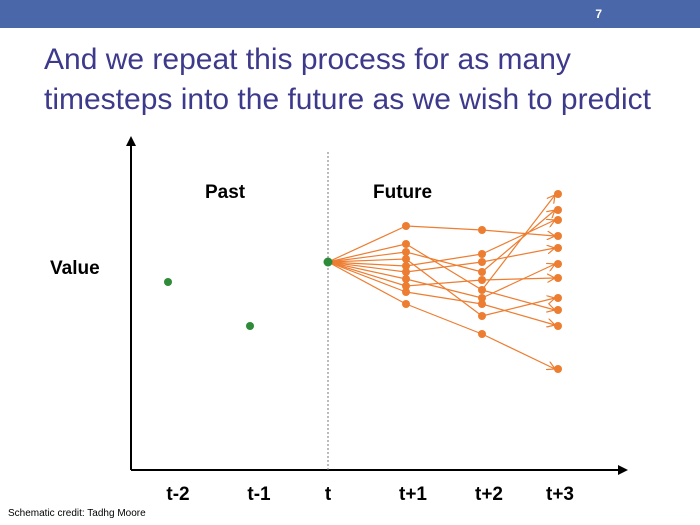 This screenshot has height=525, width=700. I want to click on tick-label-t-2: t-2, so click(177, 494).